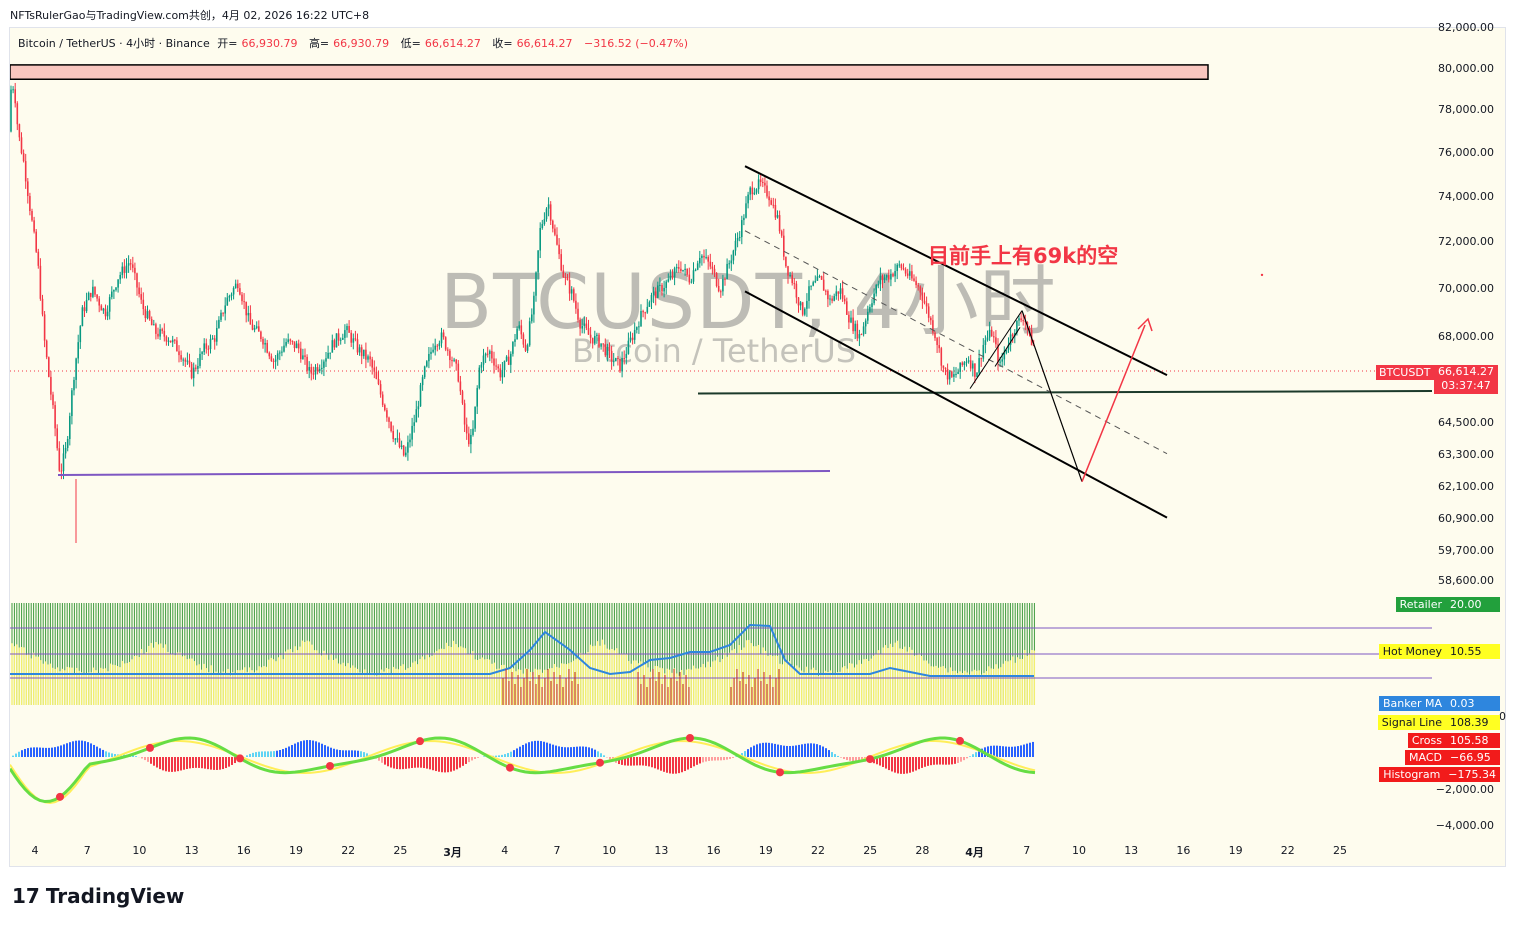  I want to click on price-tick-label: 76,000.00, so click(1466, 152).